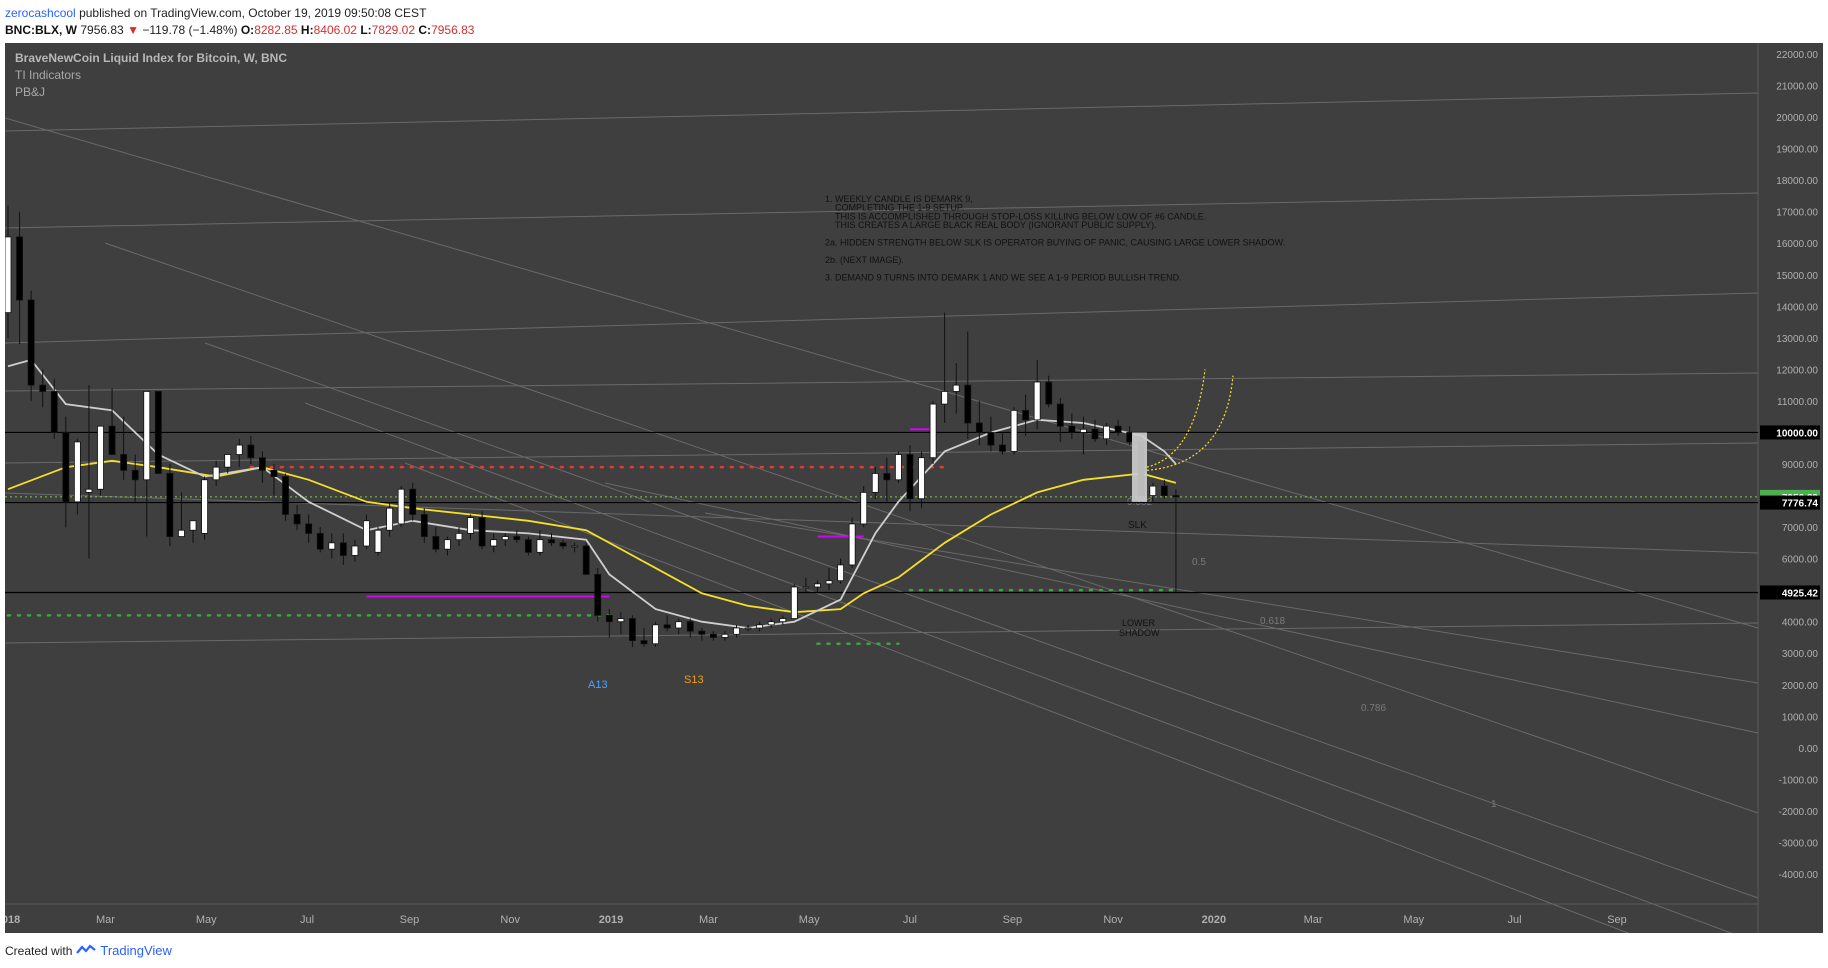 Image resolution: width=1828 pixels, height=968 pixels. Describe the element at coordinates (41, 30) in the screenshot. I see `symbol-label: BNC:BLX, W` at that location.